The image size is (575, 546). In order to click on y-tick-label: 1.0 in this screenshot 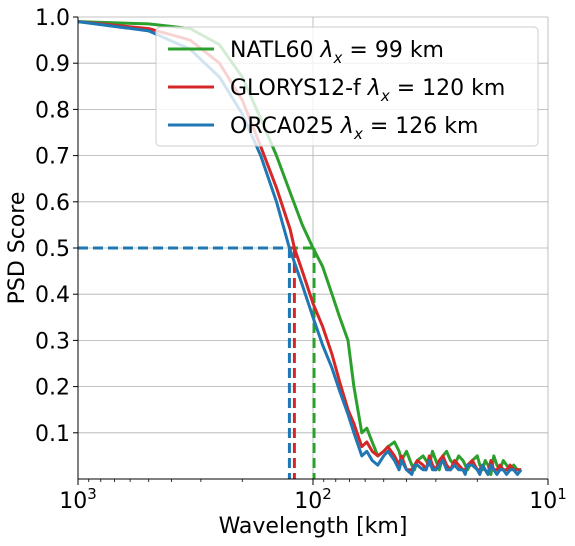, I will do `click(52, 18)`.